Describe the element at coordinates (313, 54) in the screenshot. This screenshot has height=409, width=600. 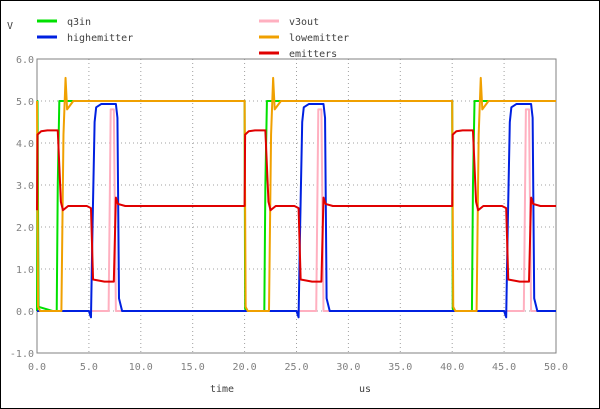
I see `legend-label-emitters: emitters` at that location.